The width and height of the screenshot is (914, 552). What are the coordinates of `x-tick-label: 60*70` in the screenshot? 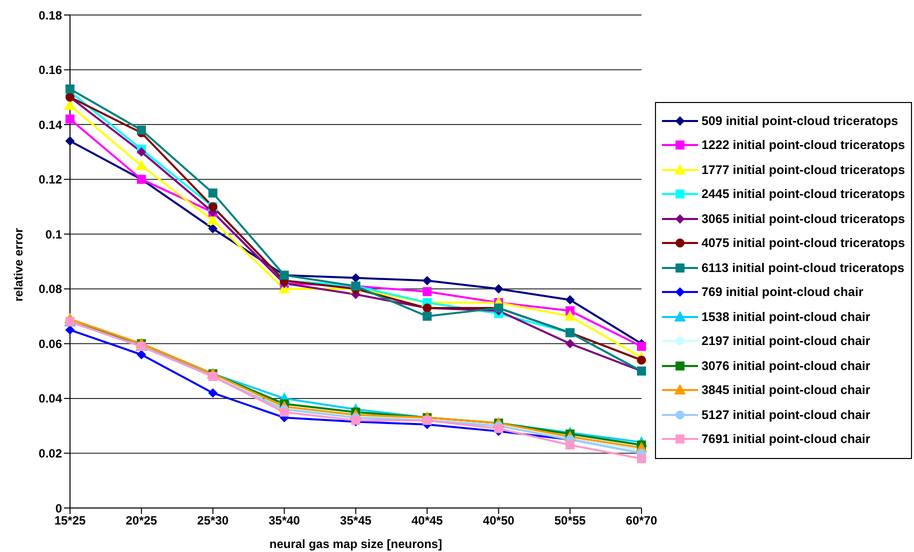 It's located at (642, 521).